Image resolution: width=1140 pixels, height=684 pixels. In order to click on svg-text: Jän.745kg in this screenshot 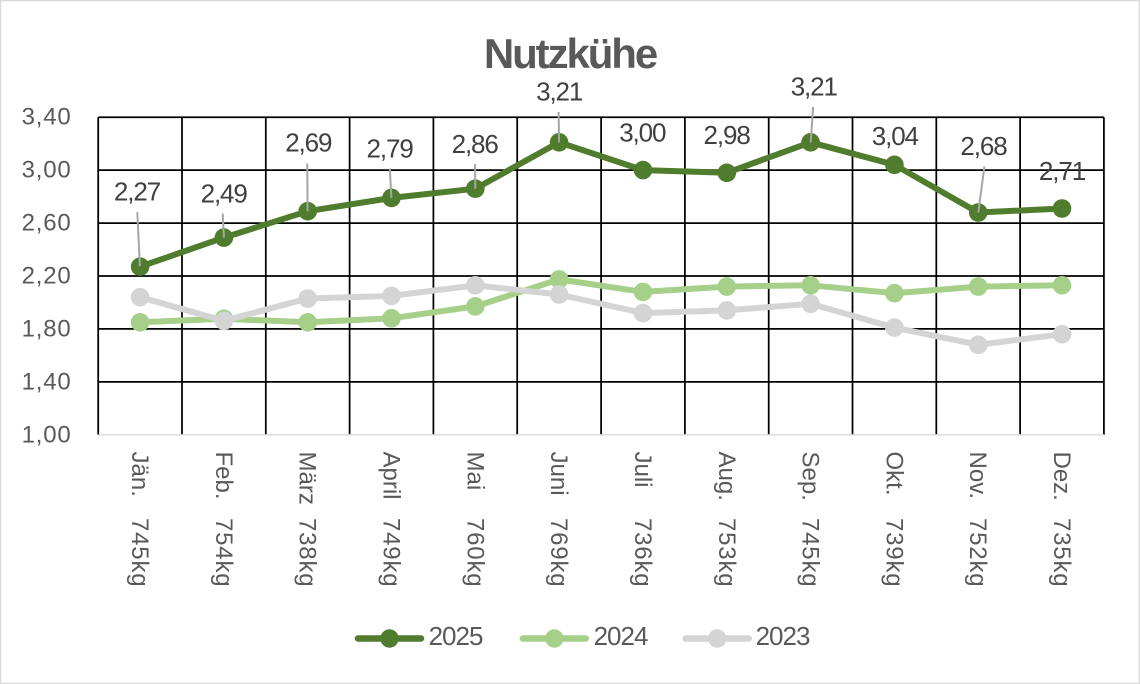, I will do `click(140, 520)`.